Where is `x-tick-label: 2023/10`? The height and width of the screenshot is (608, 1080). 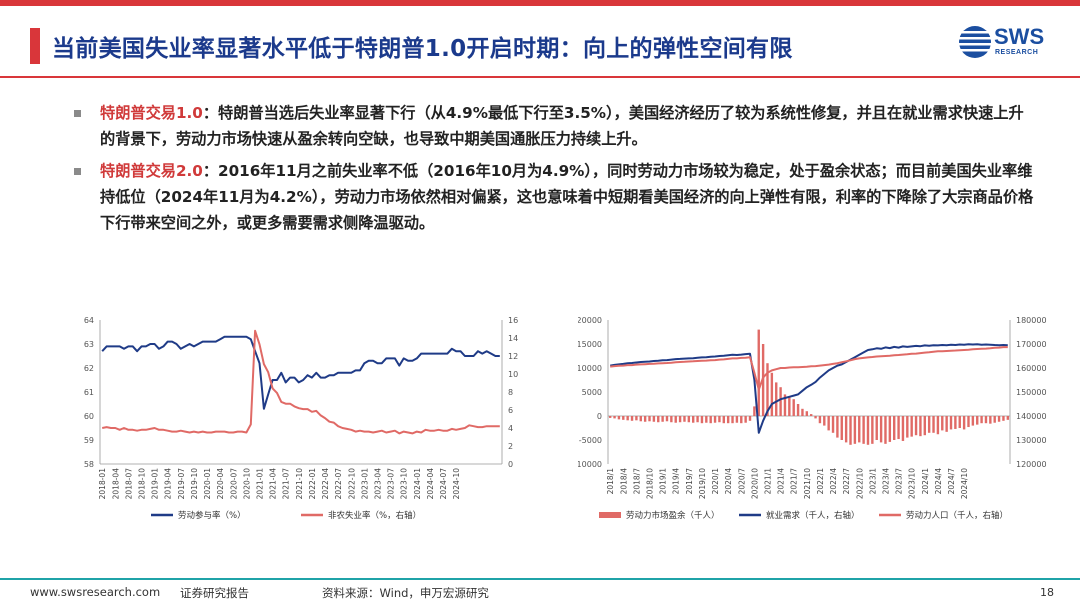 x-tick-label: 2023/10 is located at coordinates (912, 483).